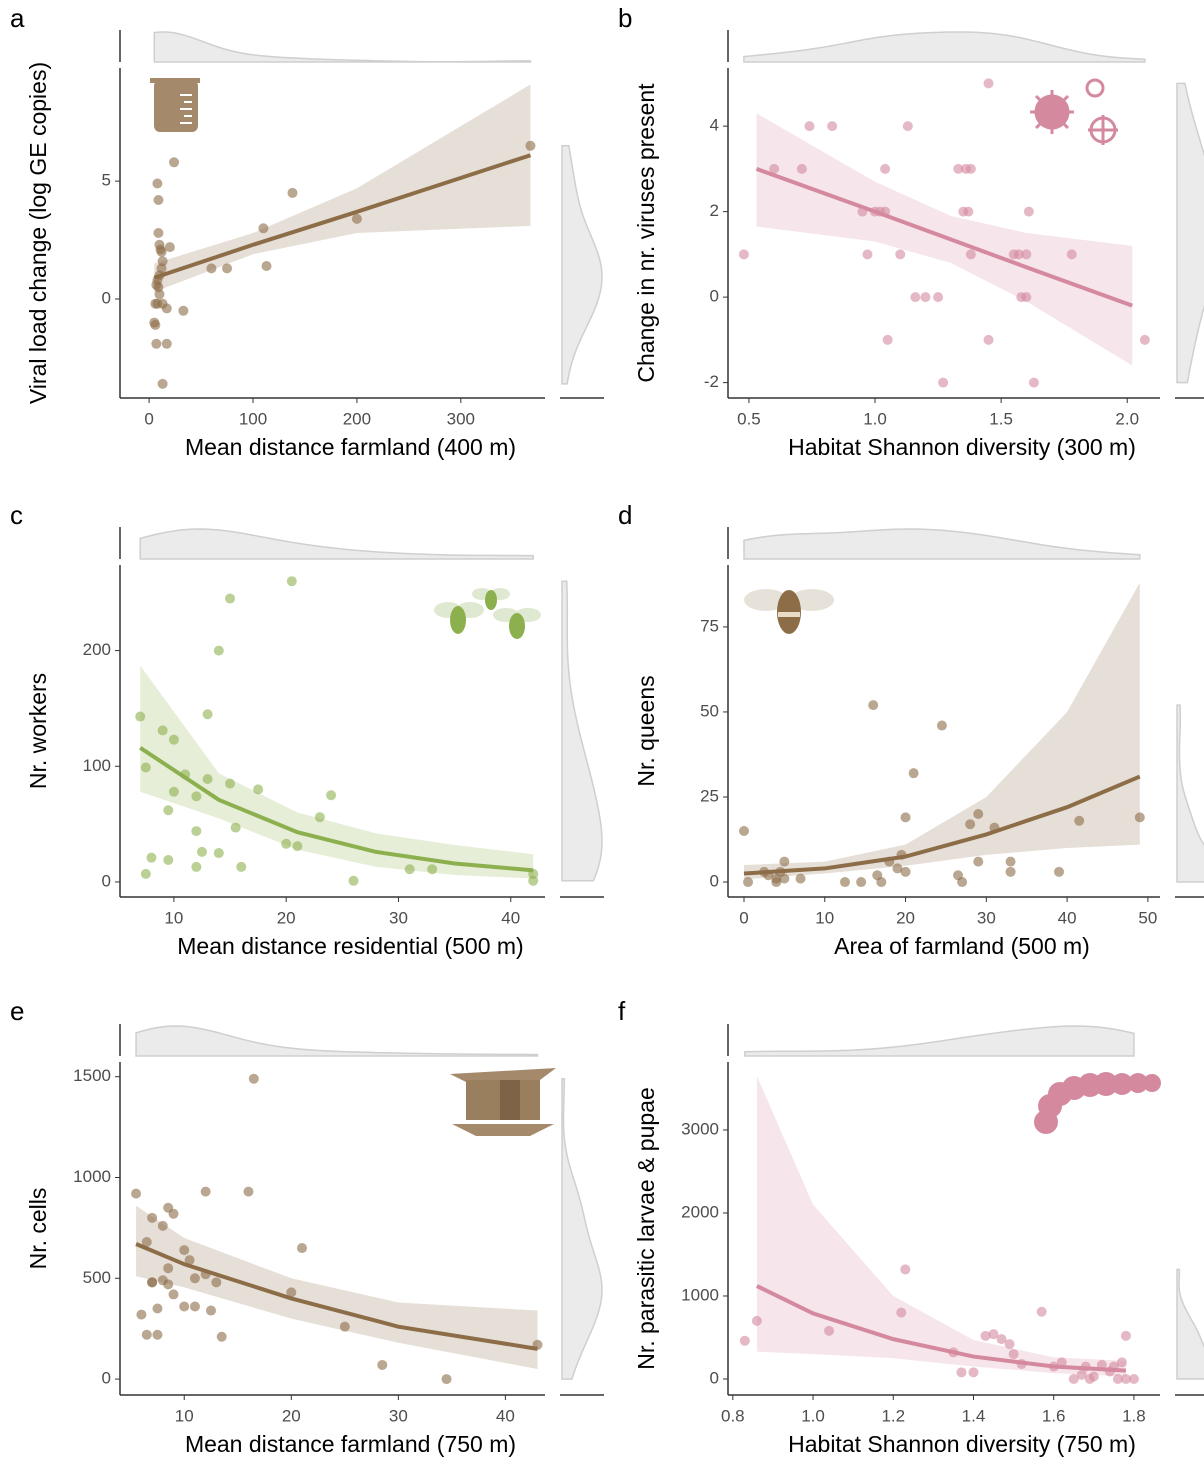 This screenshot has height=1460, width=1204. I want to click on bee-icon, so click(789, 611).